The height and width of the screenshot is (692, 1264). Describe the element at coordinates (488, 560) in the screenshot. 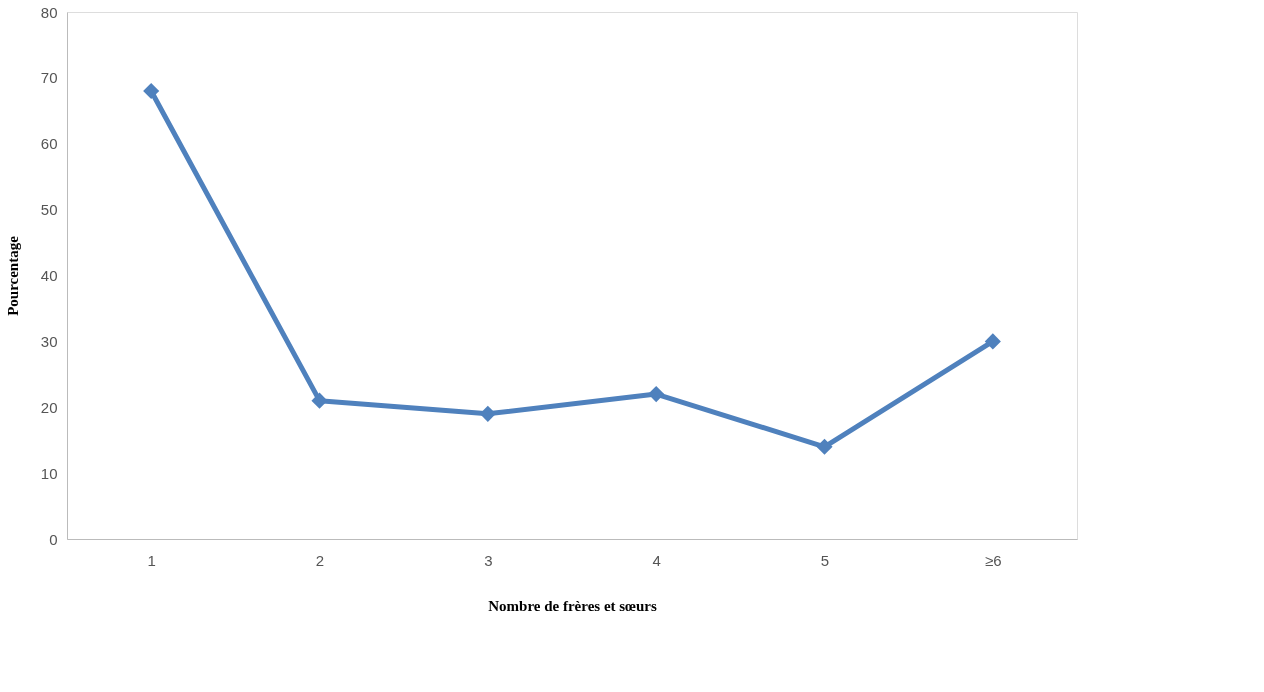

I see `x-tick-label: 3` at that location.